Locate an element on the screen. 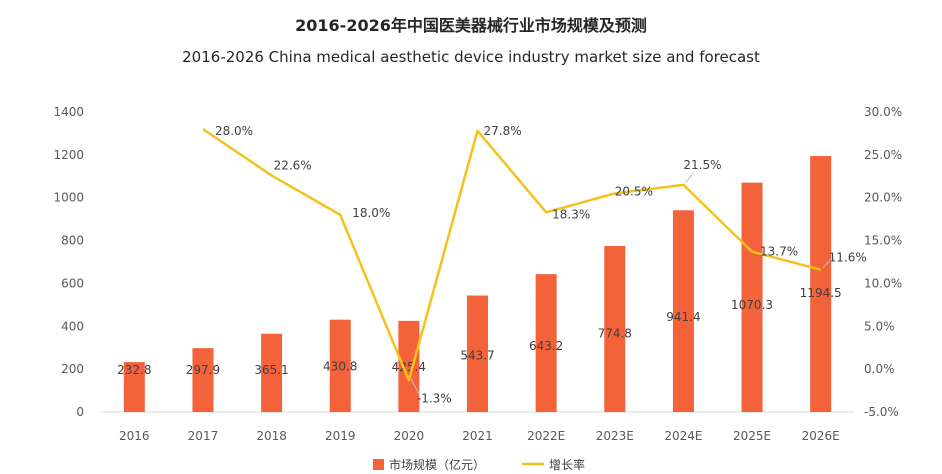 This screenshot has width=942, height=474. line-data-label: 27.8% is located at coordinates (503, 131).